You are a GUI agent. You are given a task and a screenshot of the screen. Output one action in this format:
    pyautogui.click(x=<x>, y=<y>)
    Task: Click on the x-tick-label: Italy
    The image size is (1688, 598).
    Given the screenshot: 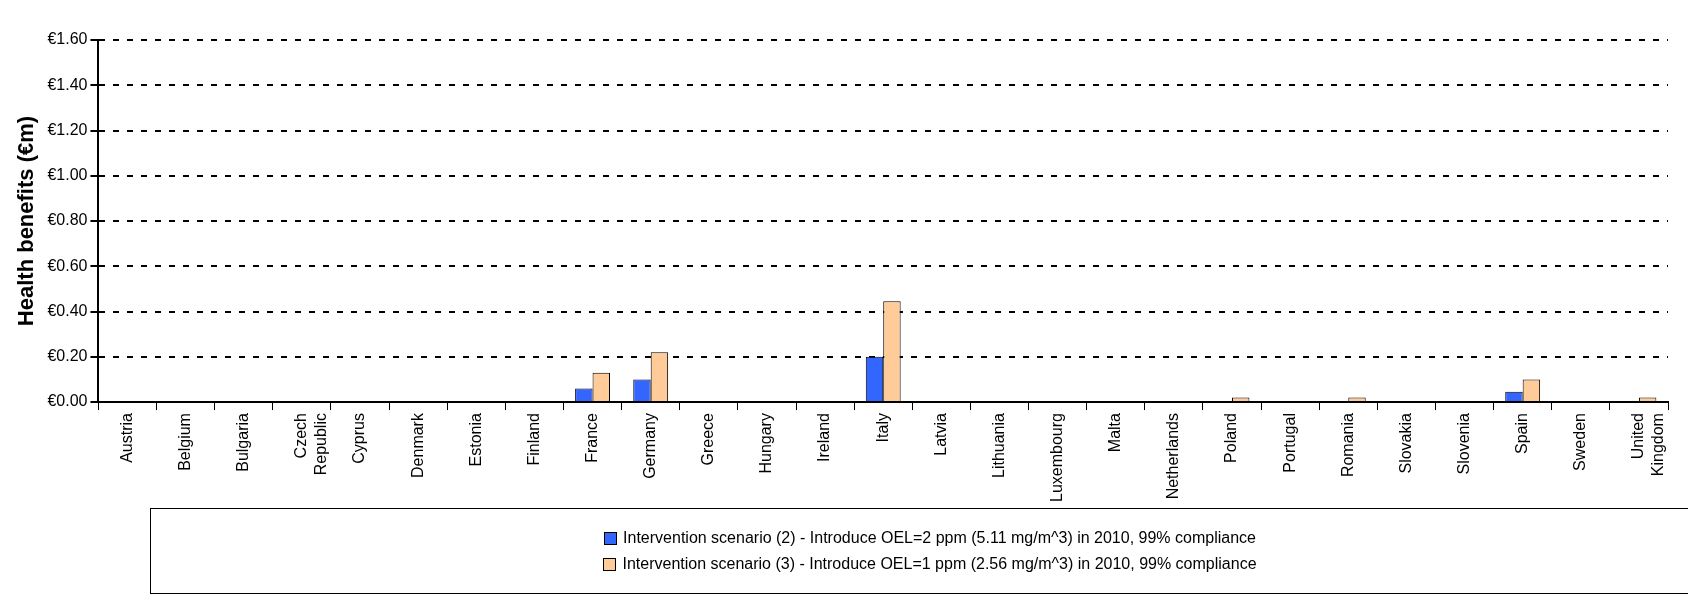 What is the action you would take?
    pyautogui.click(x=882, y=428)
    